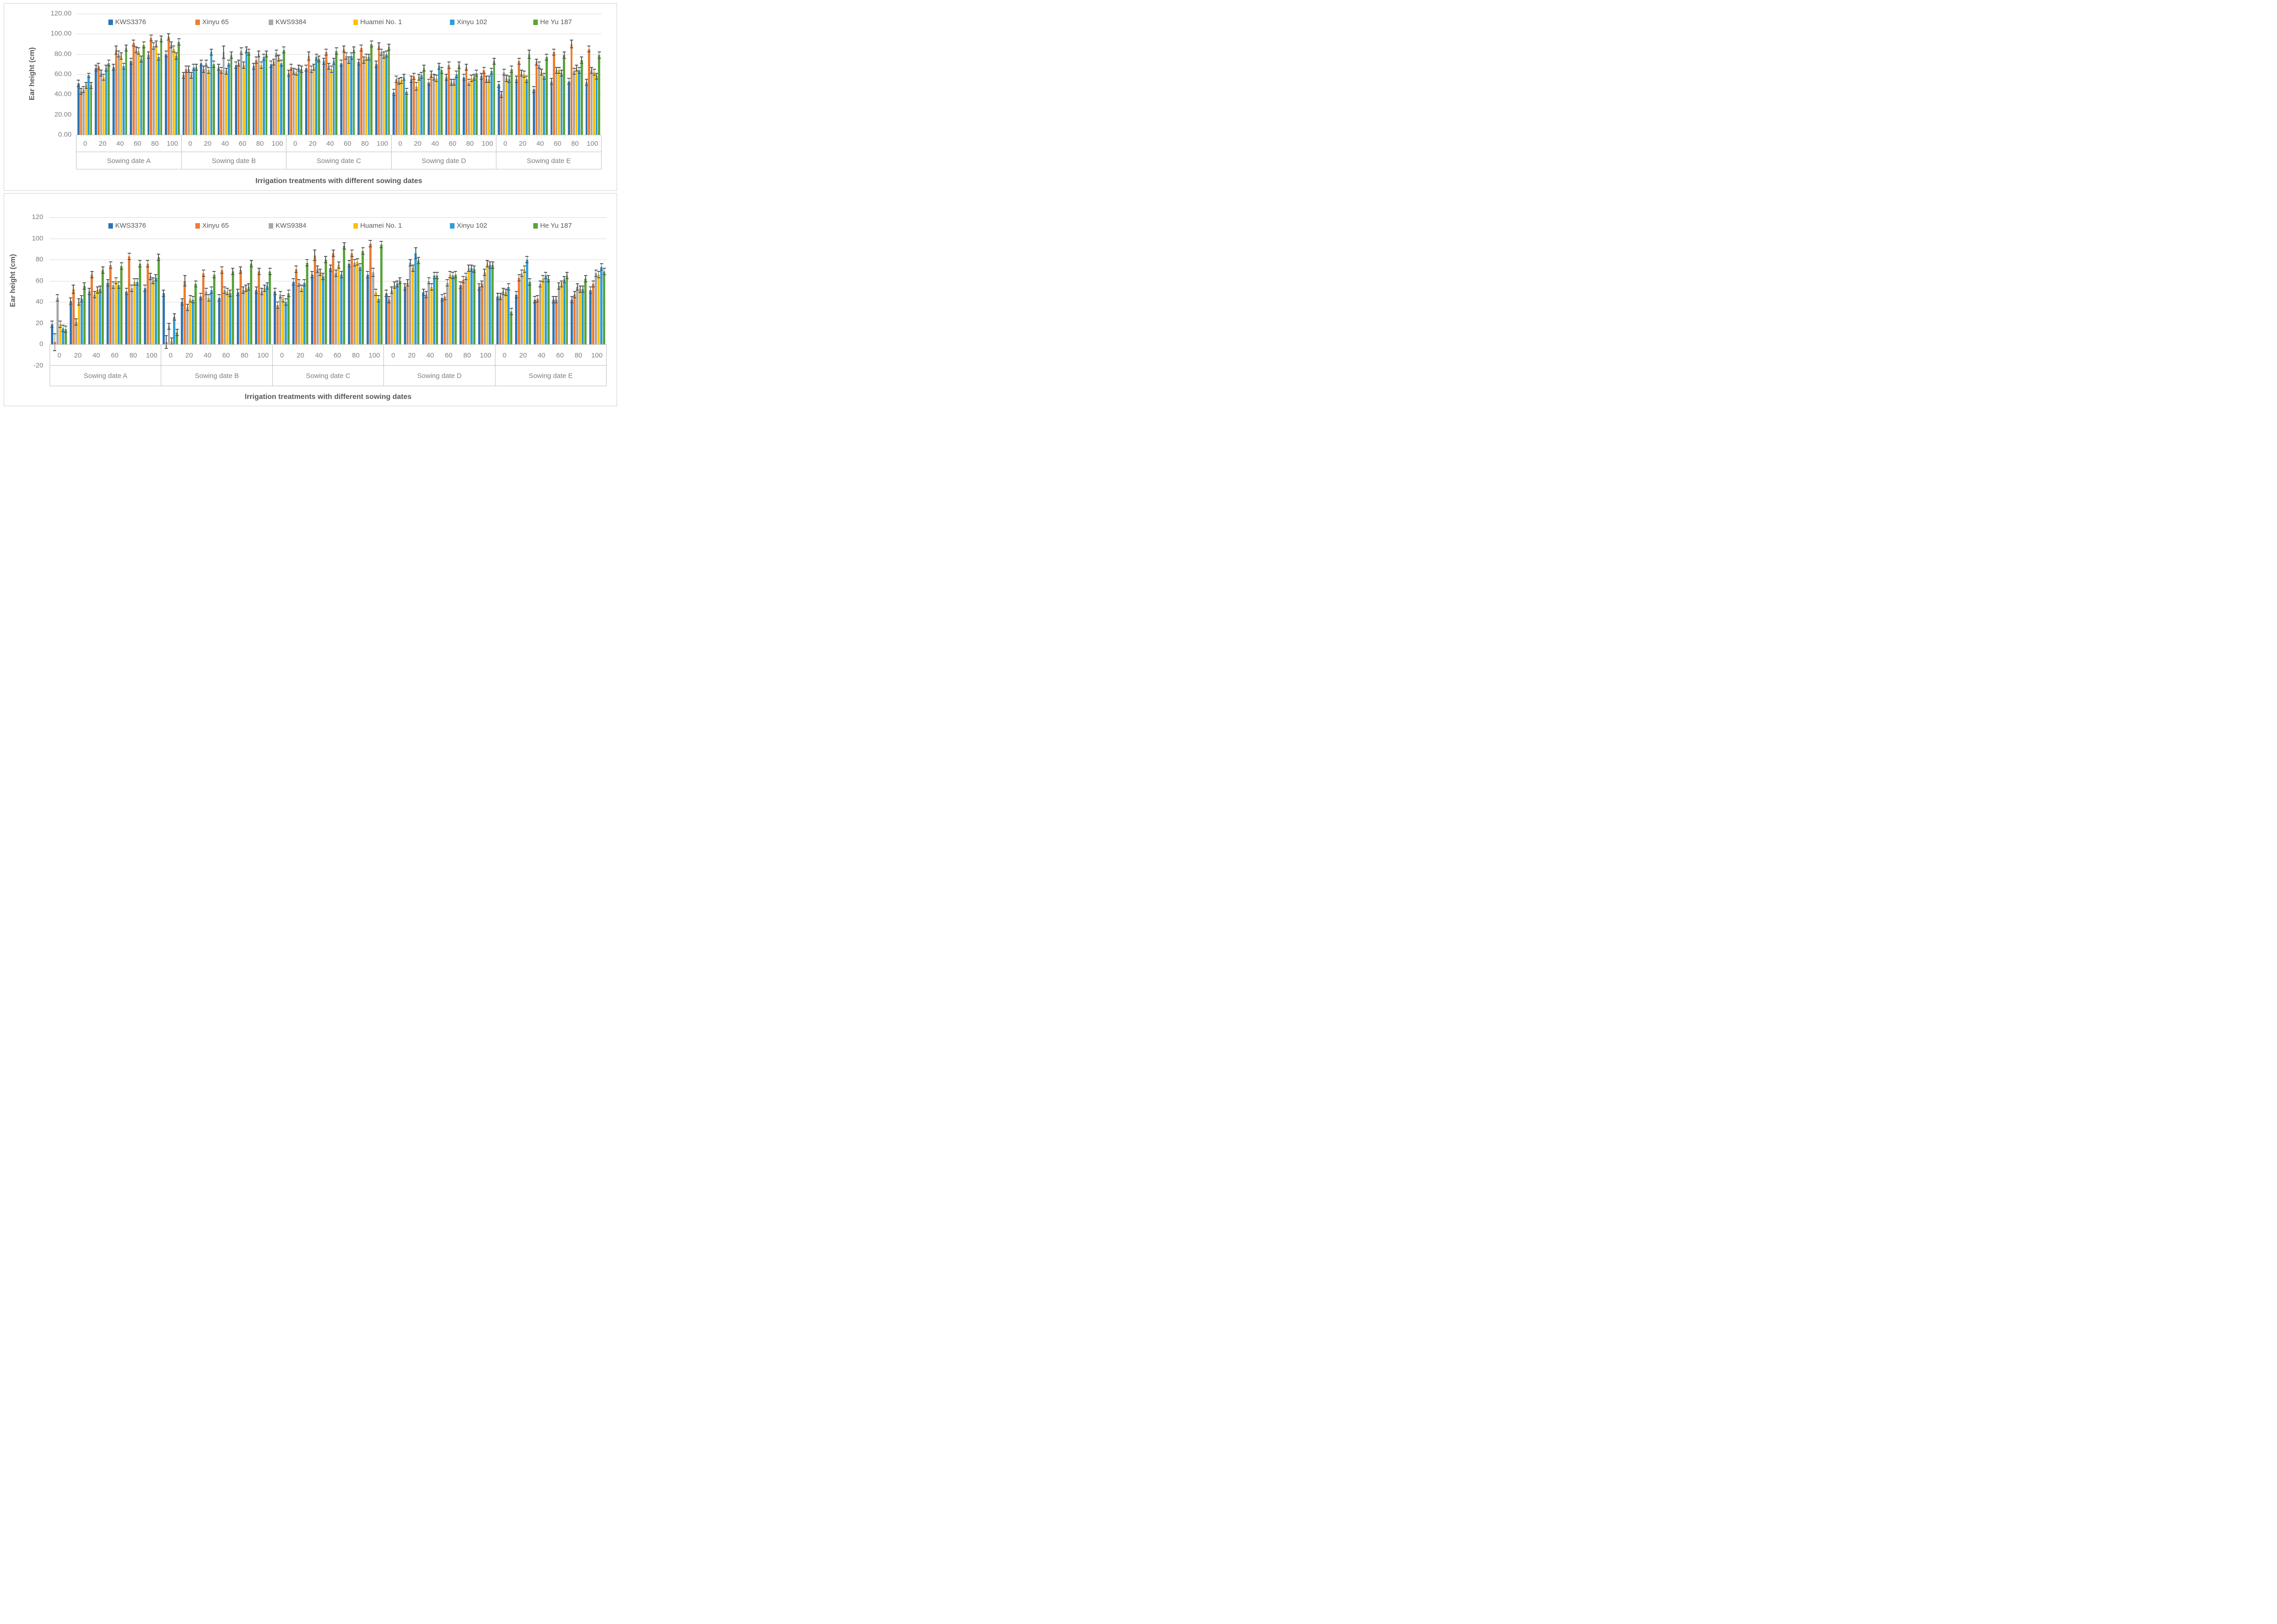  I want to click on x-tick-label: 60, so click(226, 355).